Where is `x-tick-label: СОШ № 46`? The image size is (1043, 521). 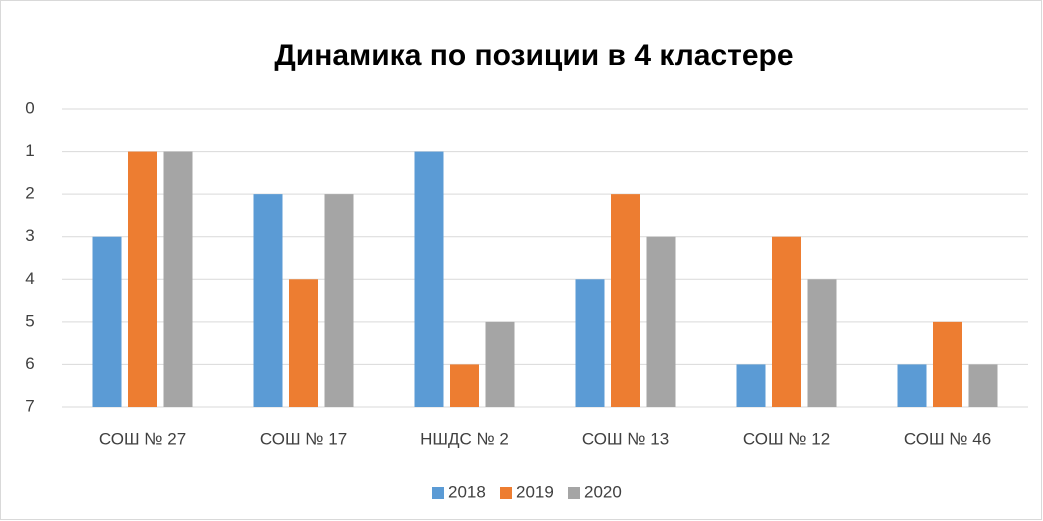 x-tick-label: СОШ № 46 is located at coordinates (947, 438).